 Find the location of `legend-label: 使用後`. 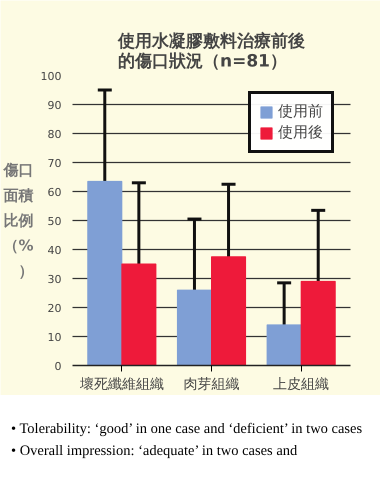

legend-label: 使用後 is located at coordinates (300, 132).